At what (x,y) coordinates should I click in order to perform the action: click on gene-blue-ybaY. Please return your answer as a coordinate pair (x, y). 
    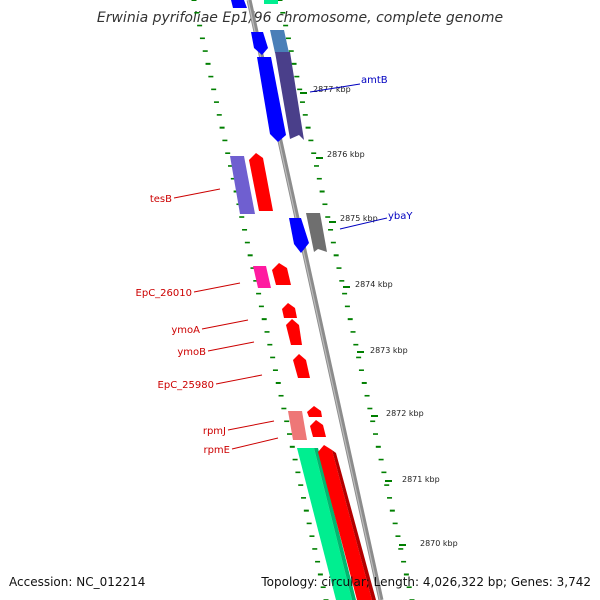
    Looking at the image, I should click on (299, 235).